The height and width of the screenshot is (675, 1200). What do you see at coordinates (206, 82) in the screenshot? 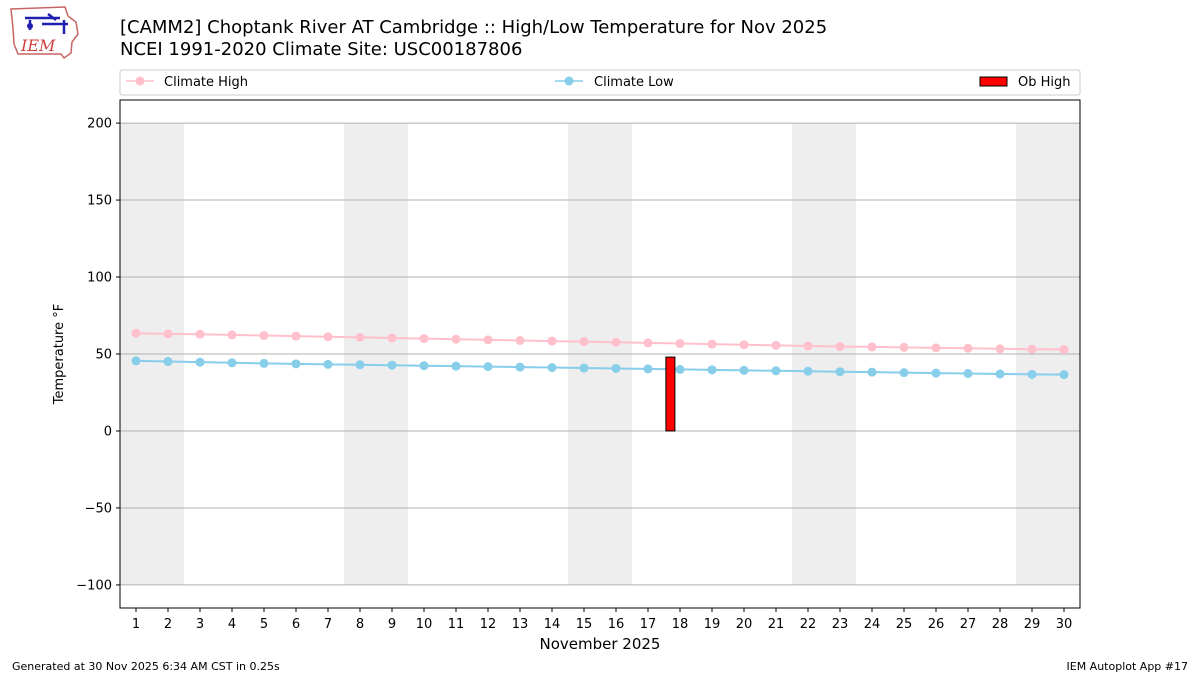
I see `legend-climate-high-label: Climate High` at bounding box center [206, 82].